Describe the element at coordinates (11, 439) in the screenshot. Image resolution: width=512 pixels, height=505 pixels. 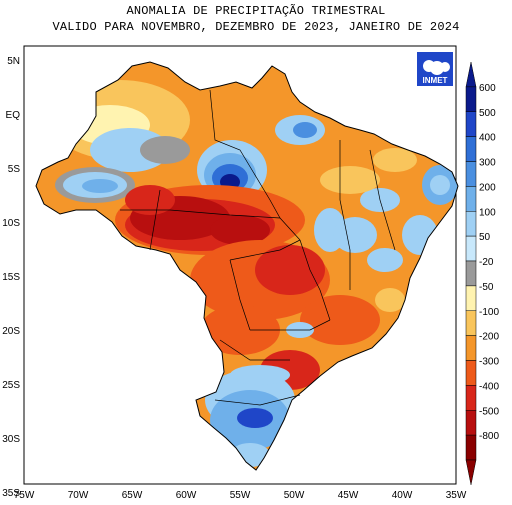
I see `lat-tick-label: 30S` at that location.